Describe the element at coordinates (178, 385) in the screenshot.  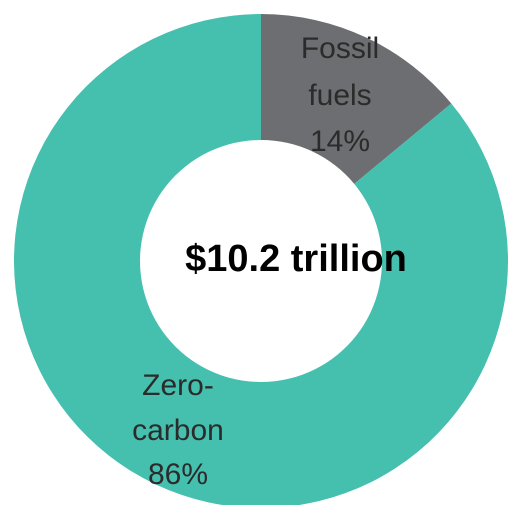
I see `slice-name-label: Zero-` at that location.